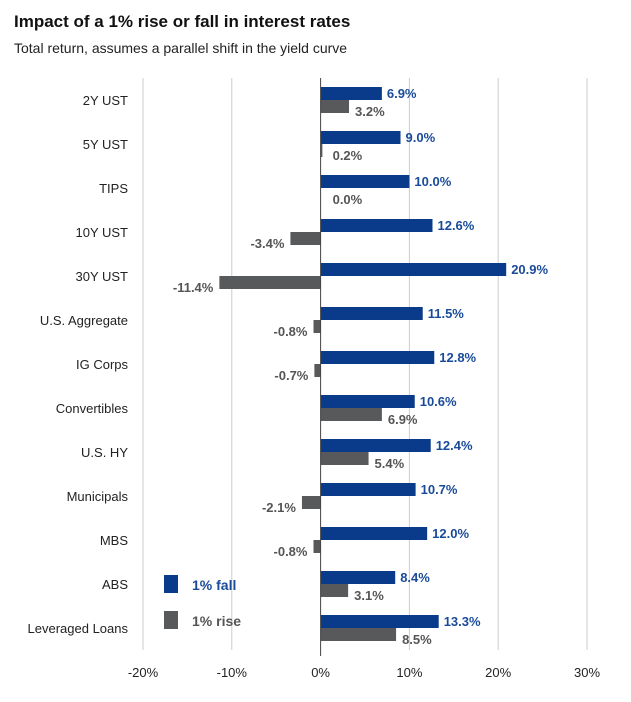 Image resolution: width=631 pixels, height=702 pixels. What do you see at coordinates (403, 419) in the screenshot?
I see `data-label-rise: 6.9%` at bounding box center [403, 419].